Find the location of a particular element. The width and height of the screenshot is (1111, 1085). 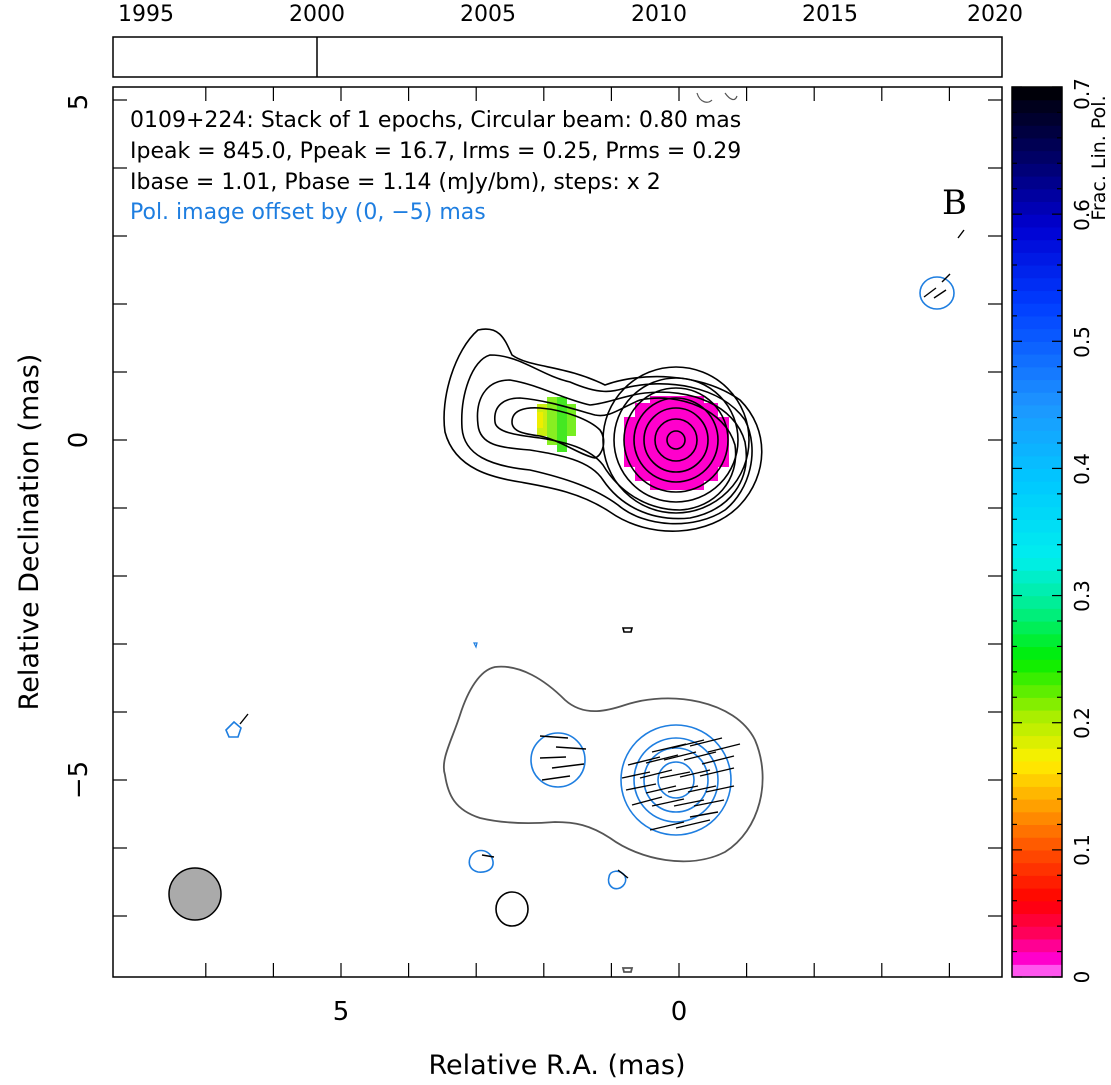

colorbar-tick-label-0.5: 0.5 is located at coordinates (1082, 342).